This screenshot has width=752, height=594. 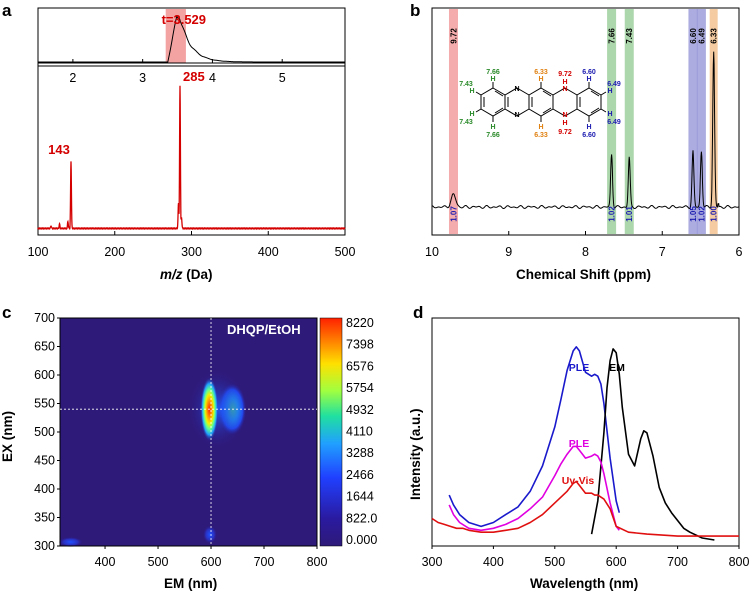 What do you see at coordinates (188, 432) in the screenshot?
I see `heatmap-background` at bounding box center [188, 432].